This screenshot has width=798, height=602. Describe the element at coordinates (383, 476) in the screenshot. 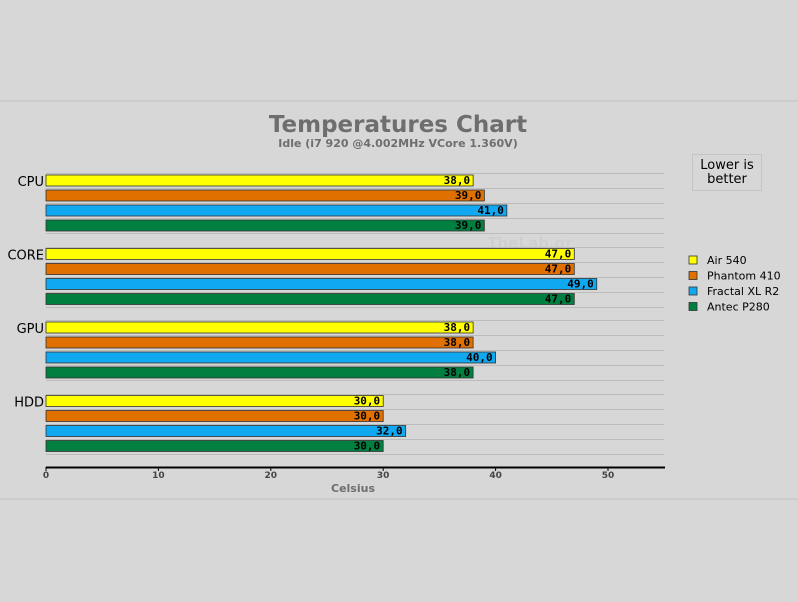

I see `x-tick-label: 30` at that location.